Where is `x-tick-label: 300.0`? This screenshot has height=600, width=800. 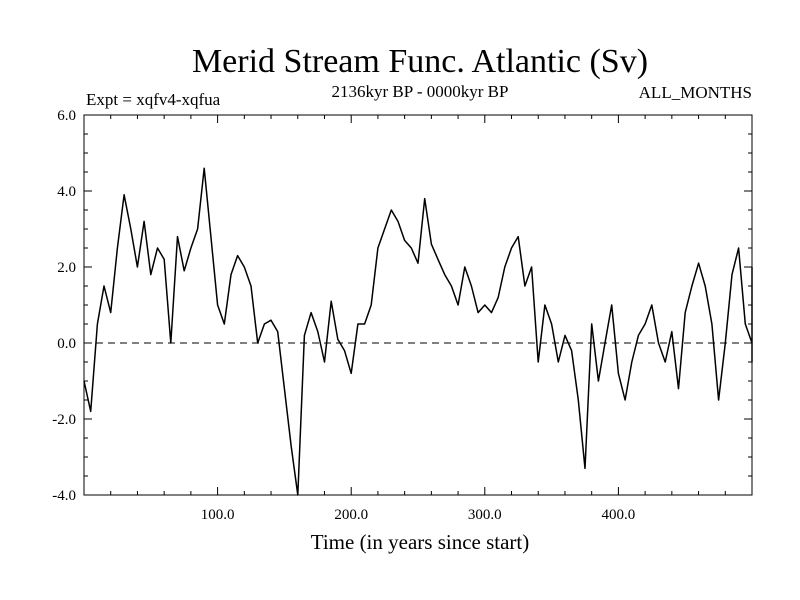 x-tick-label: 300.0 is located at coordinates (485, 515).